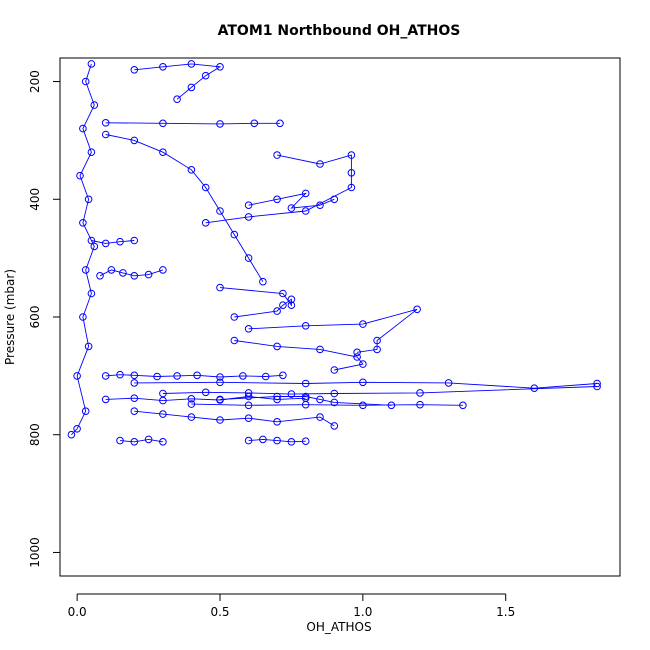 The image size is (650, 650). I want to click on y-axis-label: Pressure (mbar), so click(10, 317).